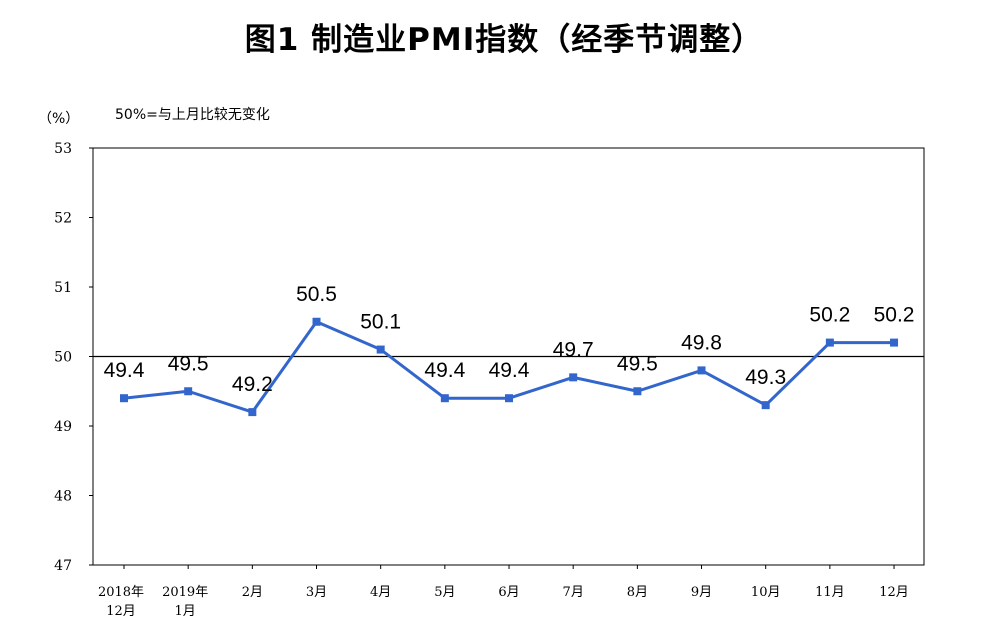 The image size is (1008, 642). Describe the element at coordinates (252, 384) in the screenshot. I see `data-label: 49.2` at that location.